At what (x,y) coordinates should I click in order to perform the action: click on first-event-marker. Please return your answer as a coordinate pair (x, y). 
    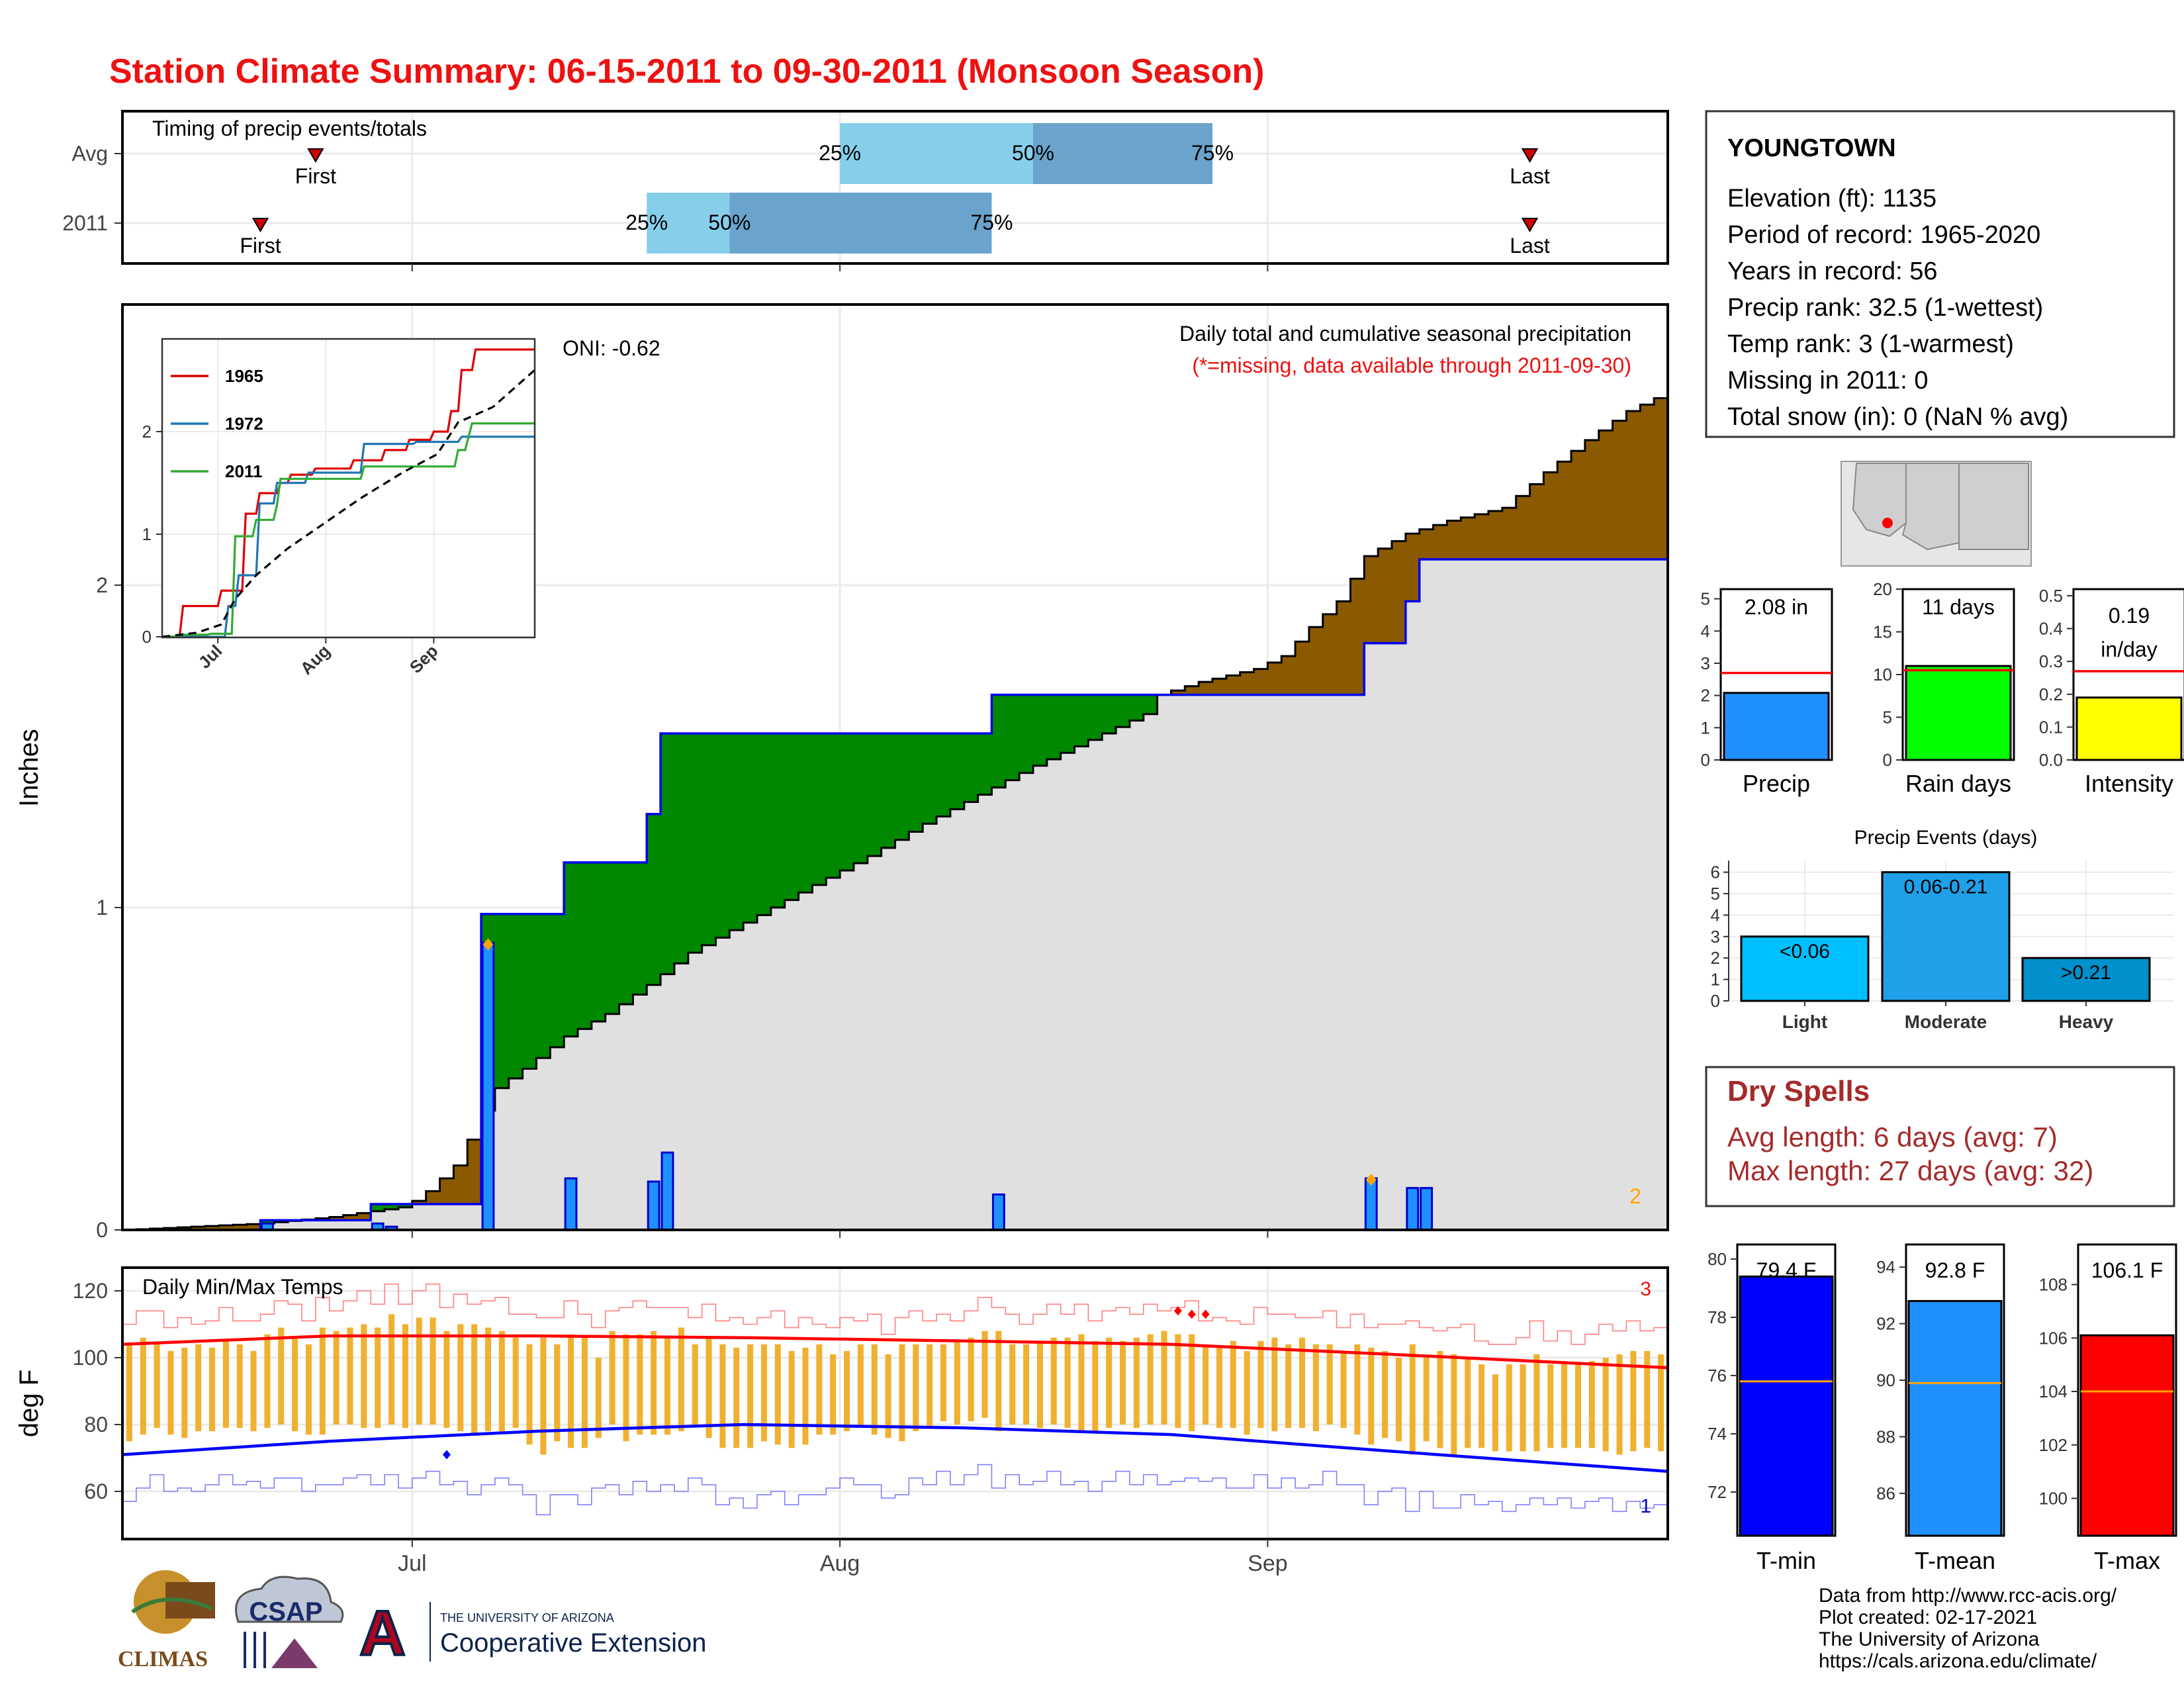
    Looking at the image, I should click on (260, 225).